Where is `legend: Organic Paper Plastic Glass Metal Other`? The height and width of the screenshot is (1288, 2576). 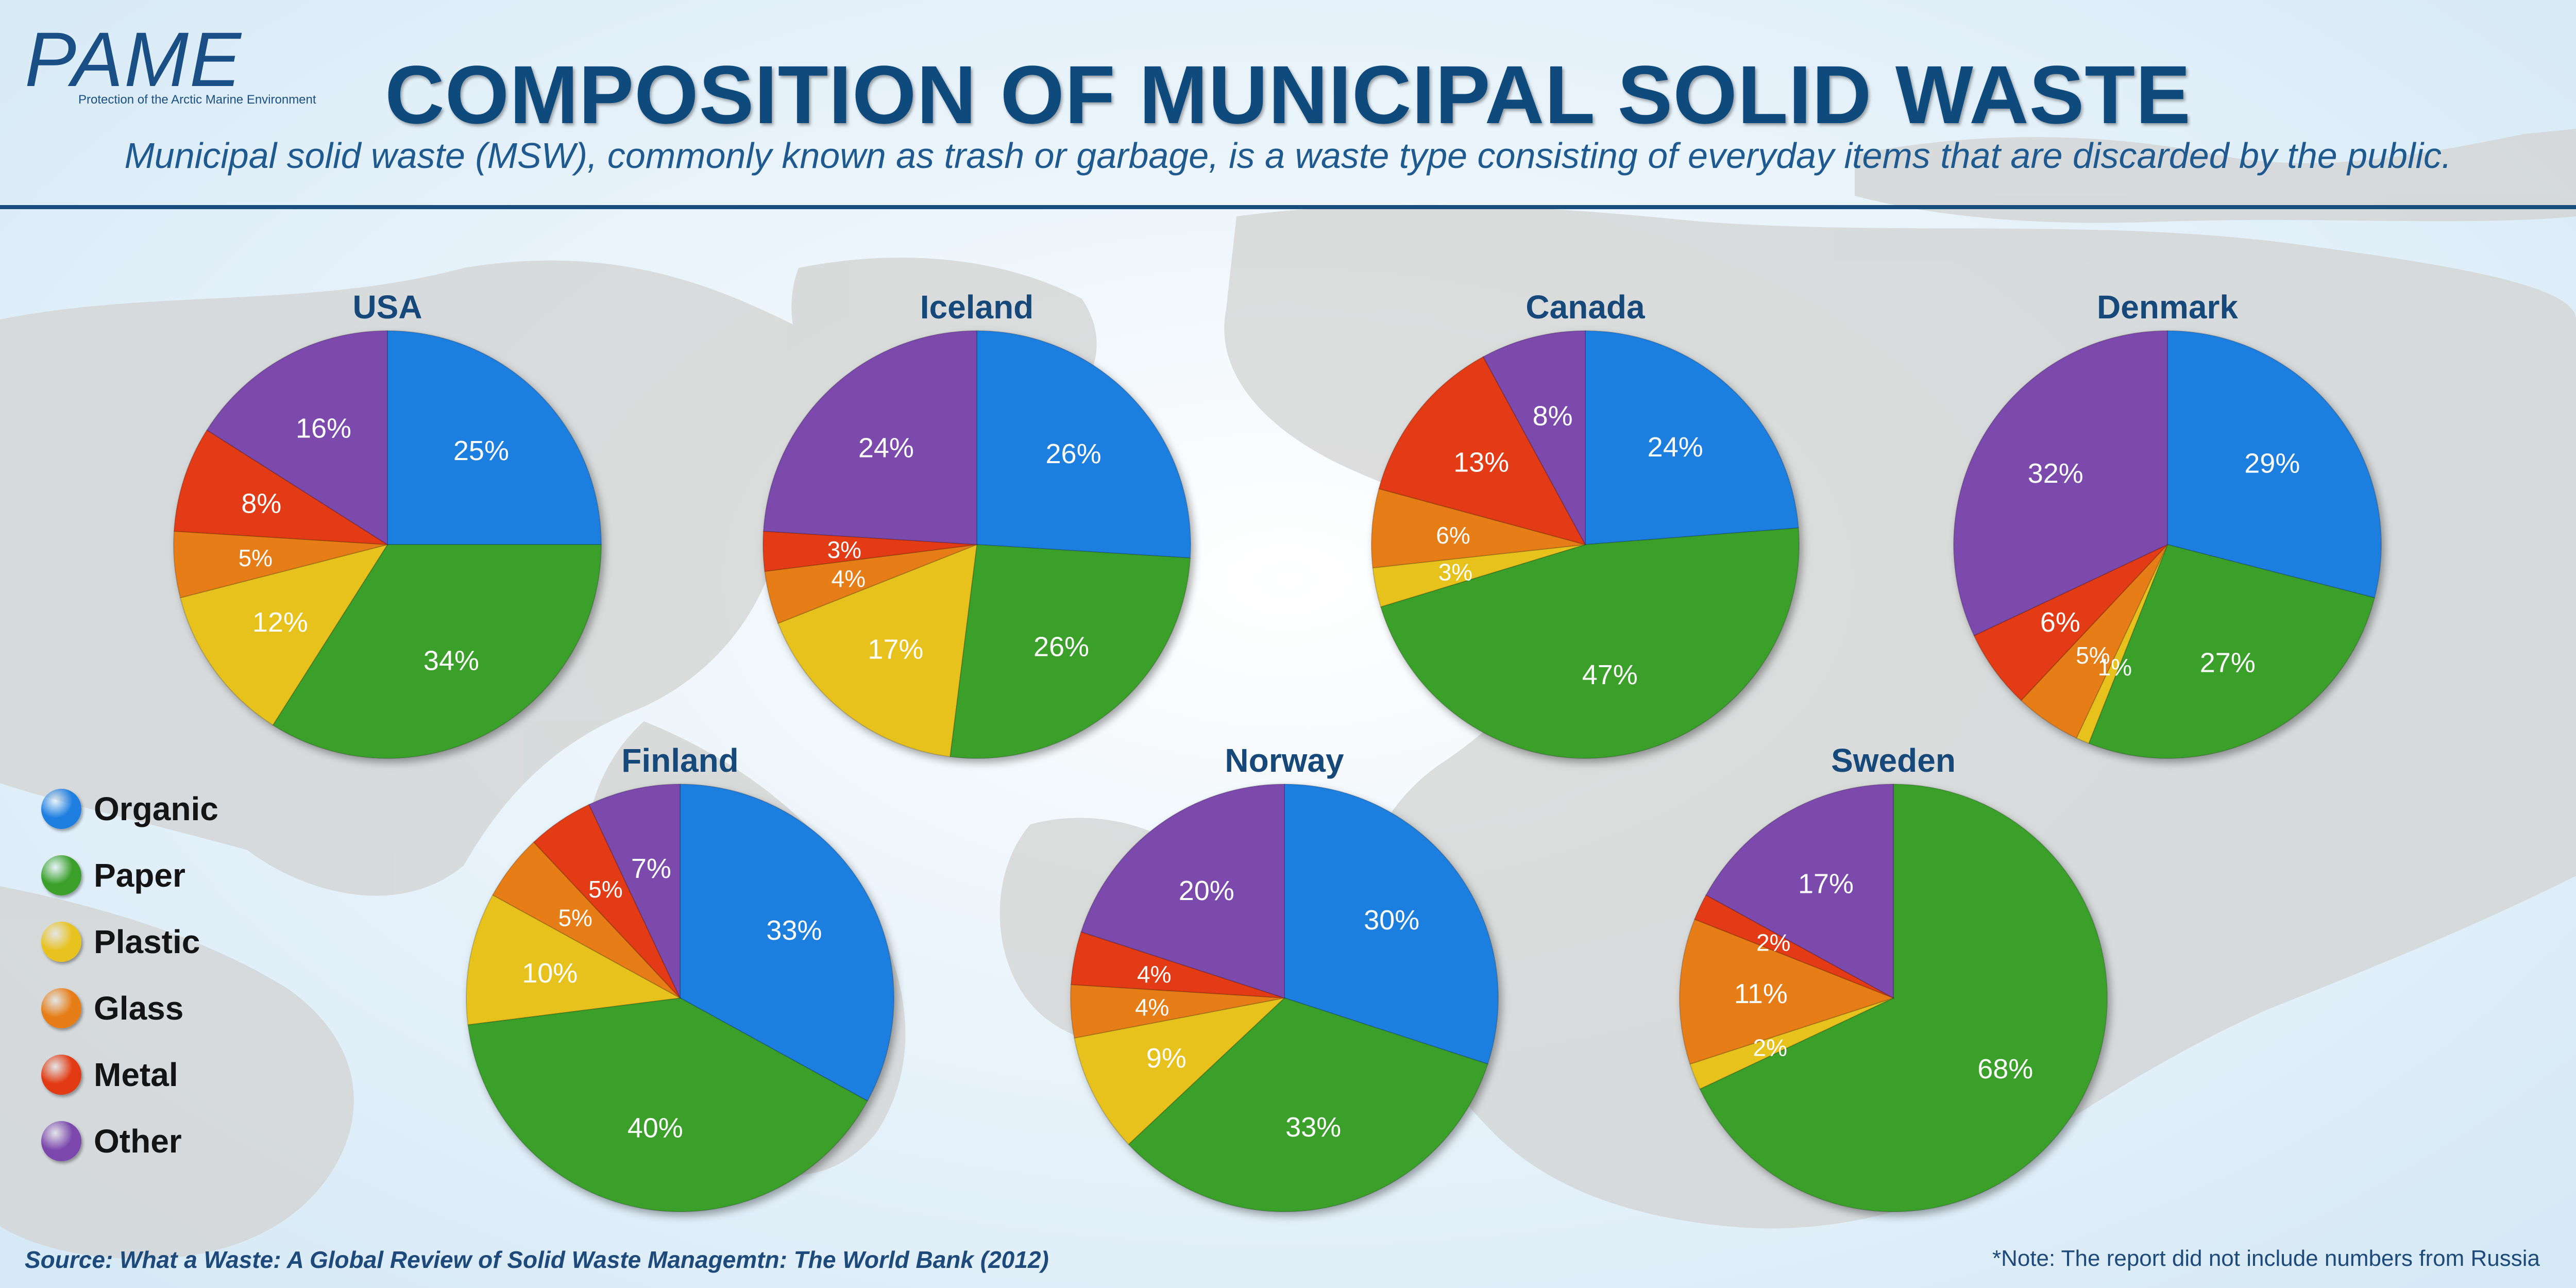 legend: Organic Paper Plastic Glass Metal Other is located at coordinates (129, 974).